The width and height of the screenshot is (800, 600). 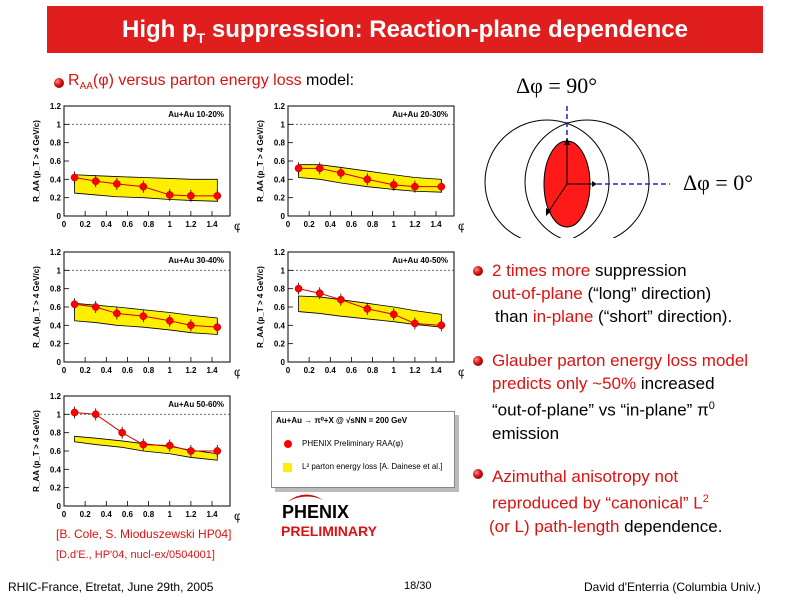 What do you see at coordinates (196, 114) in the screenshot?
I see `chart-title: Au+Au 10-20%` at bounding box center [196, 114].